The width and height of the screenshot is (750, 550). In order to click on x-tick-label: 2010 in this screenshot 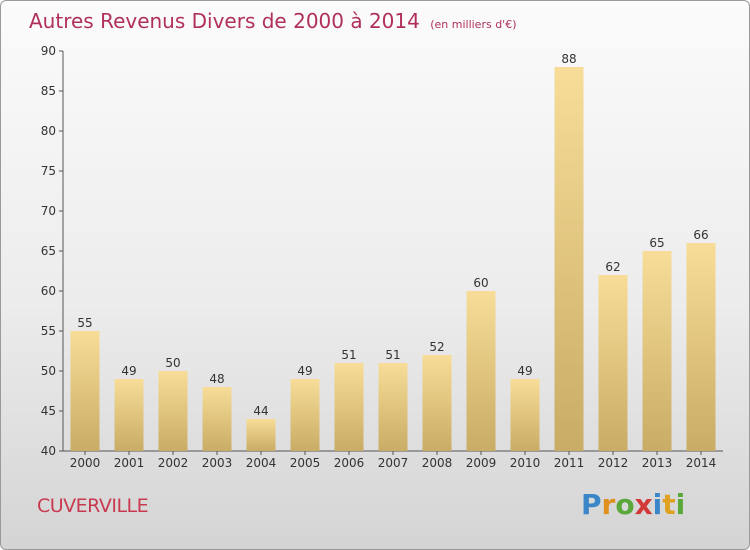, I will do `click(525, 463)`.